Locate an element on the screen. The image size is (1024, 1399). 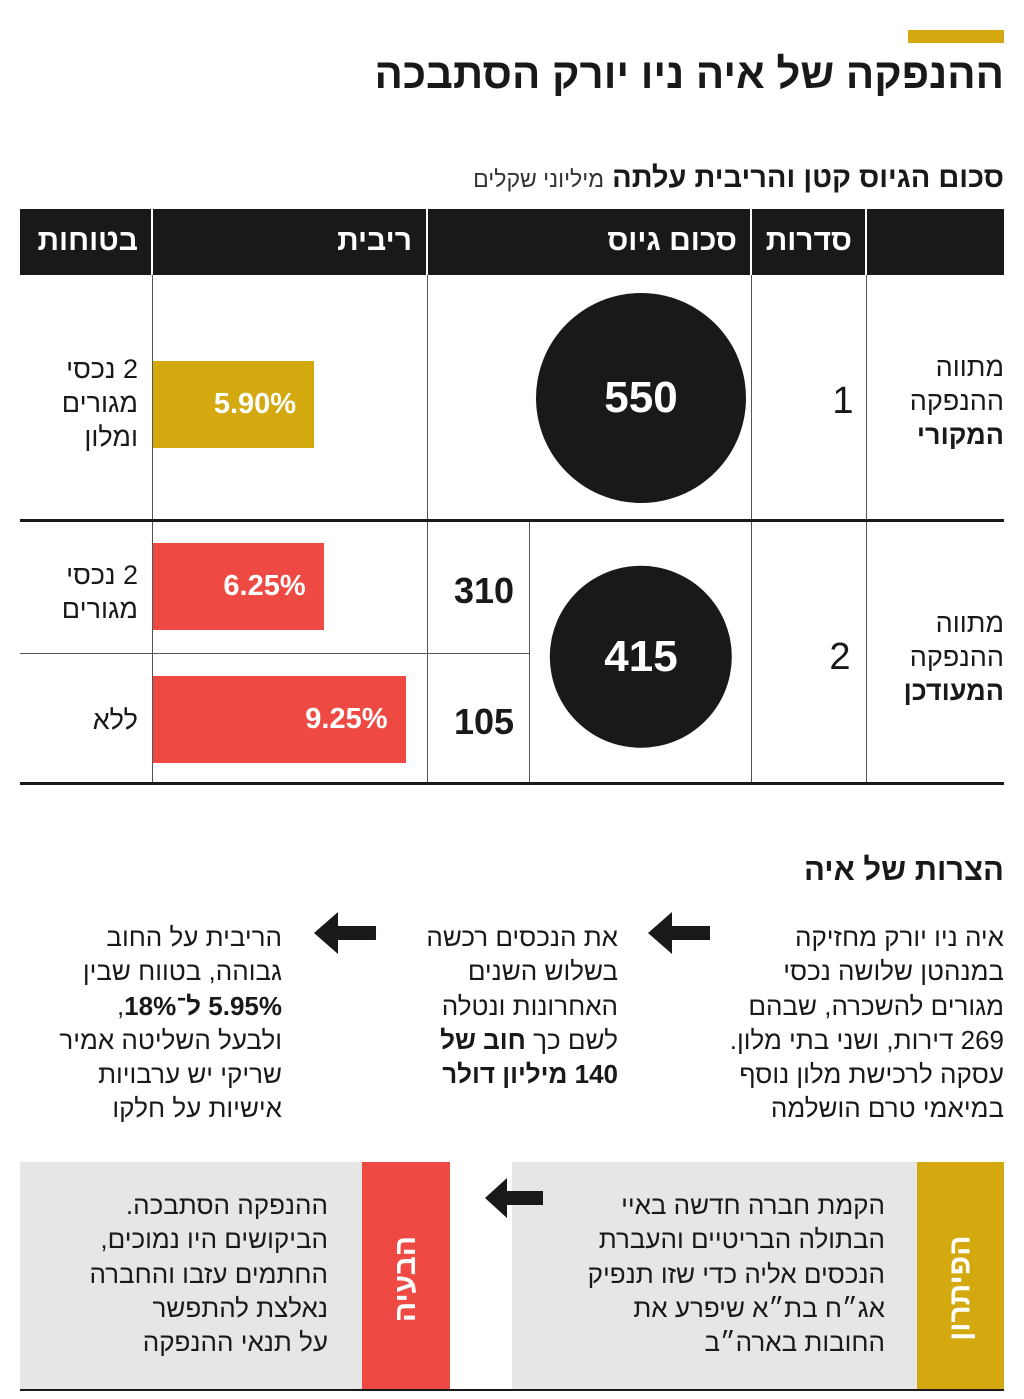
text-line: הבתולה הבריטיים והעברת is located at coordinates (741, 1239).